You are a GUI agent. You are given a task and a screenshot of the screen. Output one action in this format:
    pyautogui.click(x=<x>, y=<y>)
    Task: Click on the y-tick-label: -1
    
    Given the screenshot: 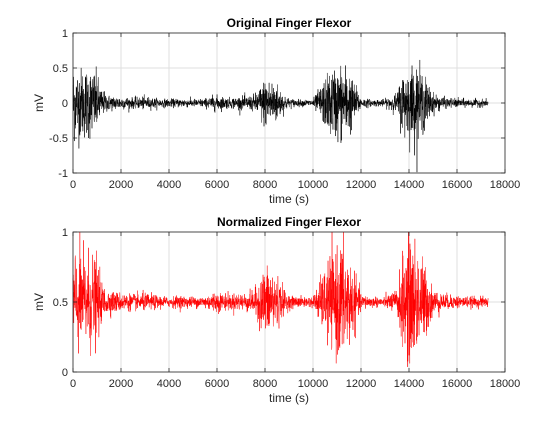 What is the action you would take?
    pyautogui.click(x=63, y=174)
    